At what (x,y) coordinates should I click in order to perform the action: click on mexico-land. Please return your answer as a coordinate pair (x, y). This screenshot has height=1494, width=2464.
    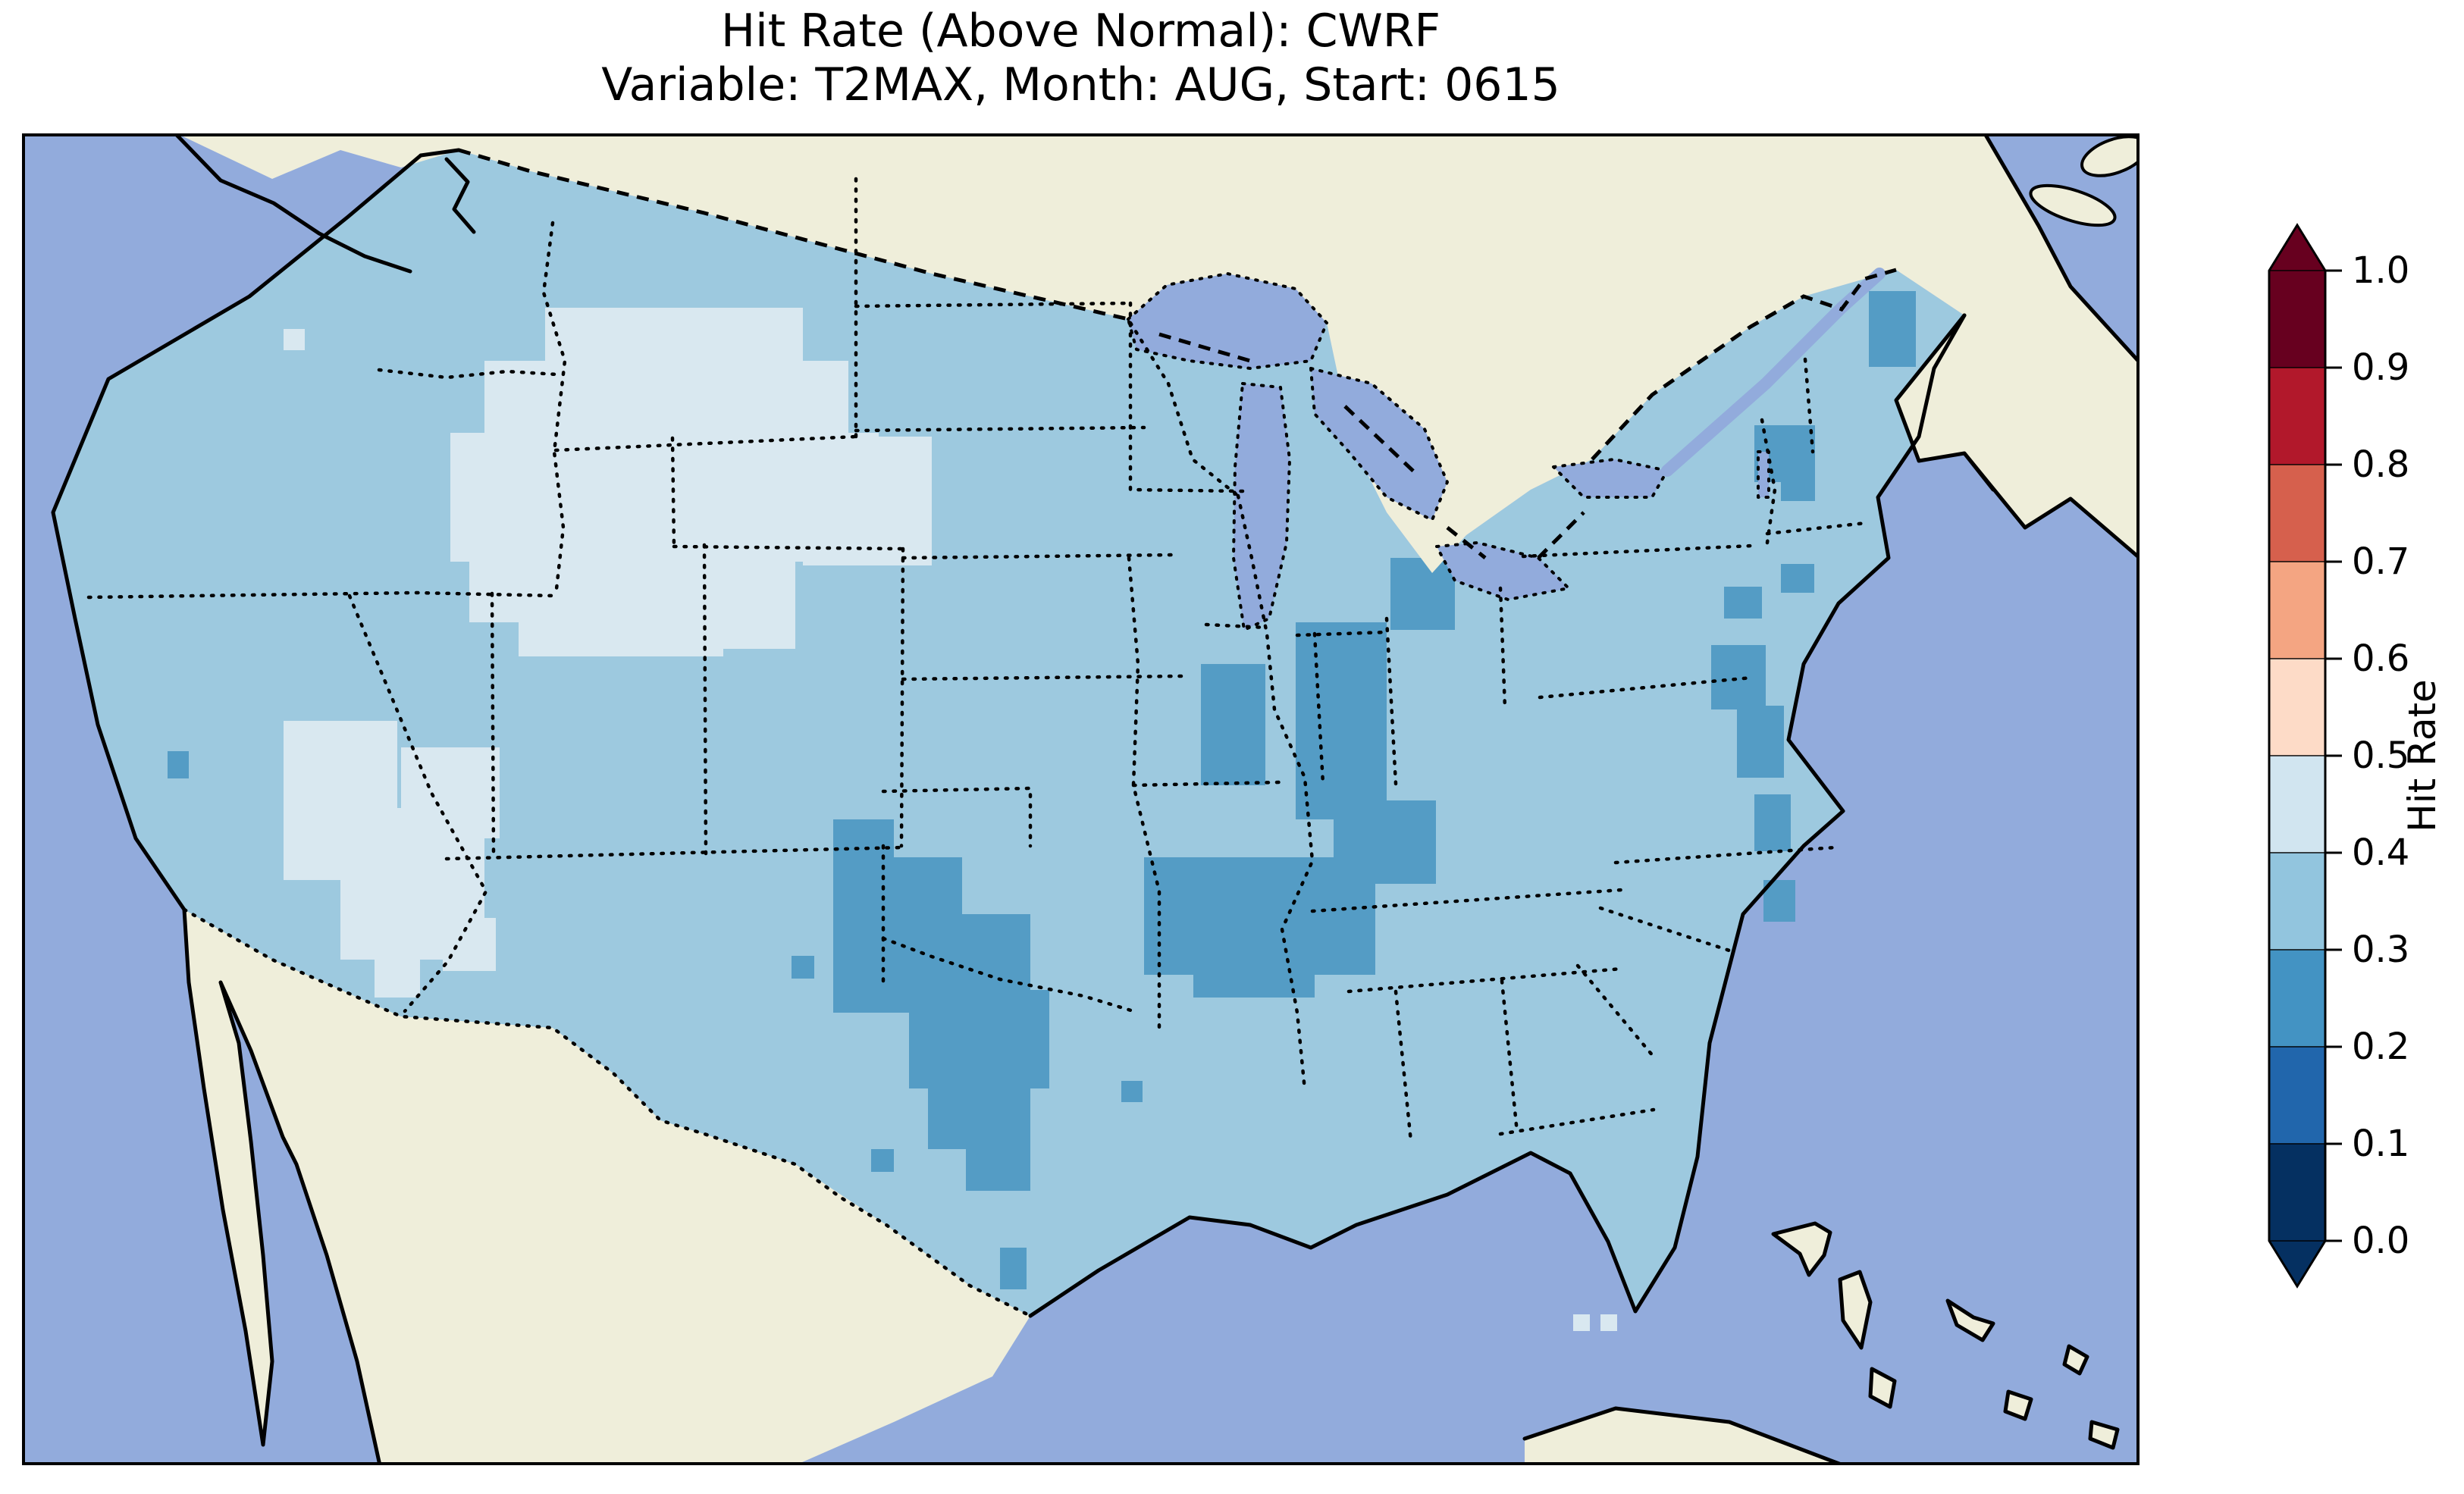
    Looking at the image, I should click on (607, 1187).